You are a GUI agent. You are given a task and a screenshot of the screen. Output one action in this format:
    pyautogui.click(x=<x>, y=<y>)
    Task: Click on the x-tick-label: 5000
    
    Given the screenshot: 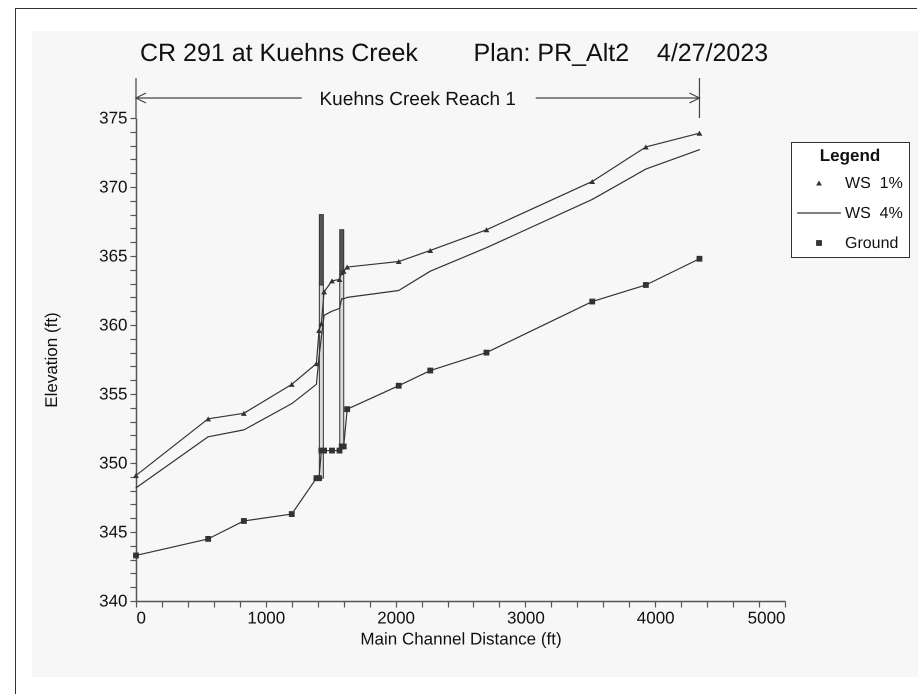 What is the action you would take?
    pyautogui.click(x=767, y=618)
    